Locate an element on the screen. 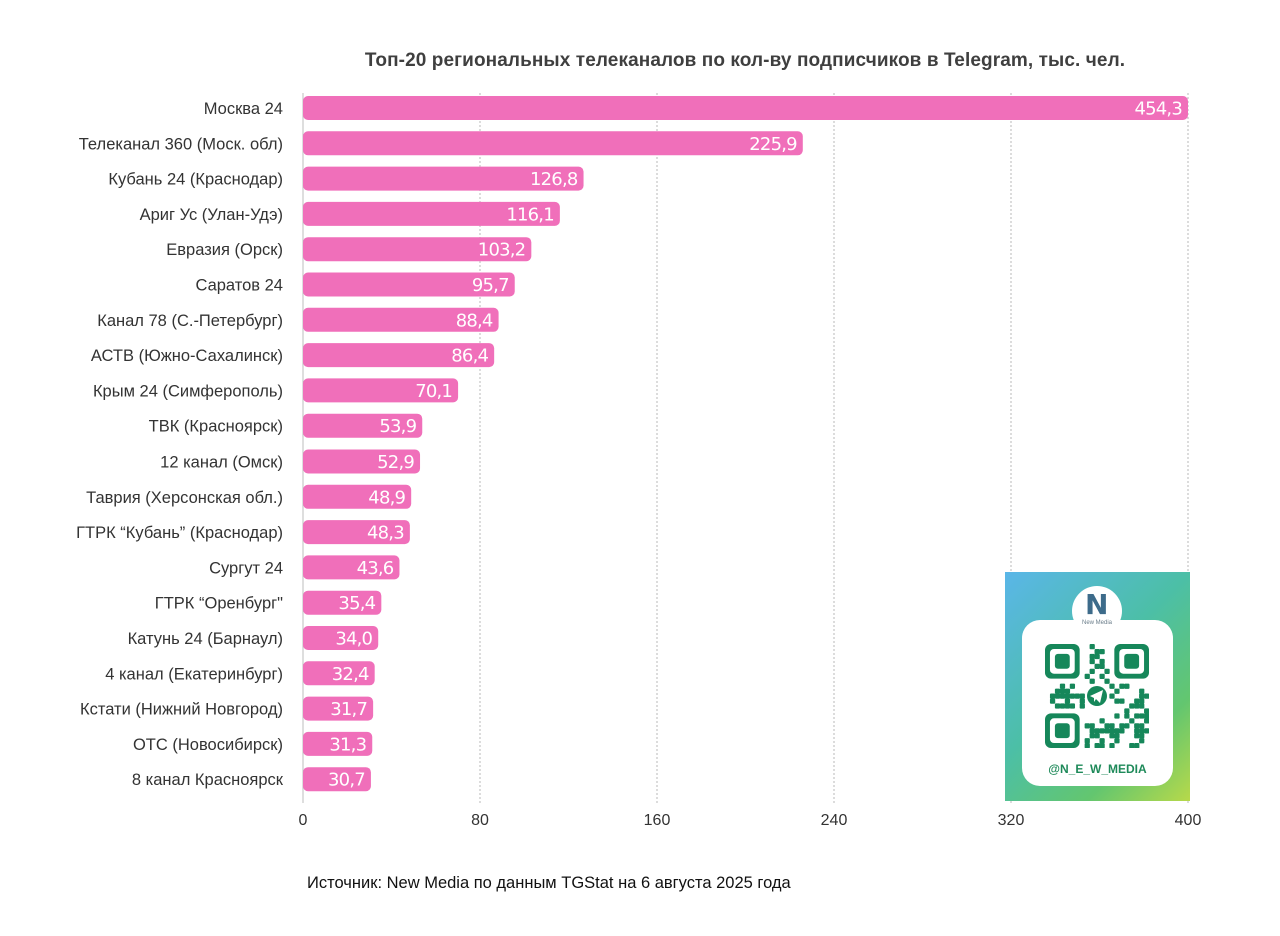 The image size is (1280, 936). category-label: Таврия (Херсонская обл.) is located at coordinates (184, 498).